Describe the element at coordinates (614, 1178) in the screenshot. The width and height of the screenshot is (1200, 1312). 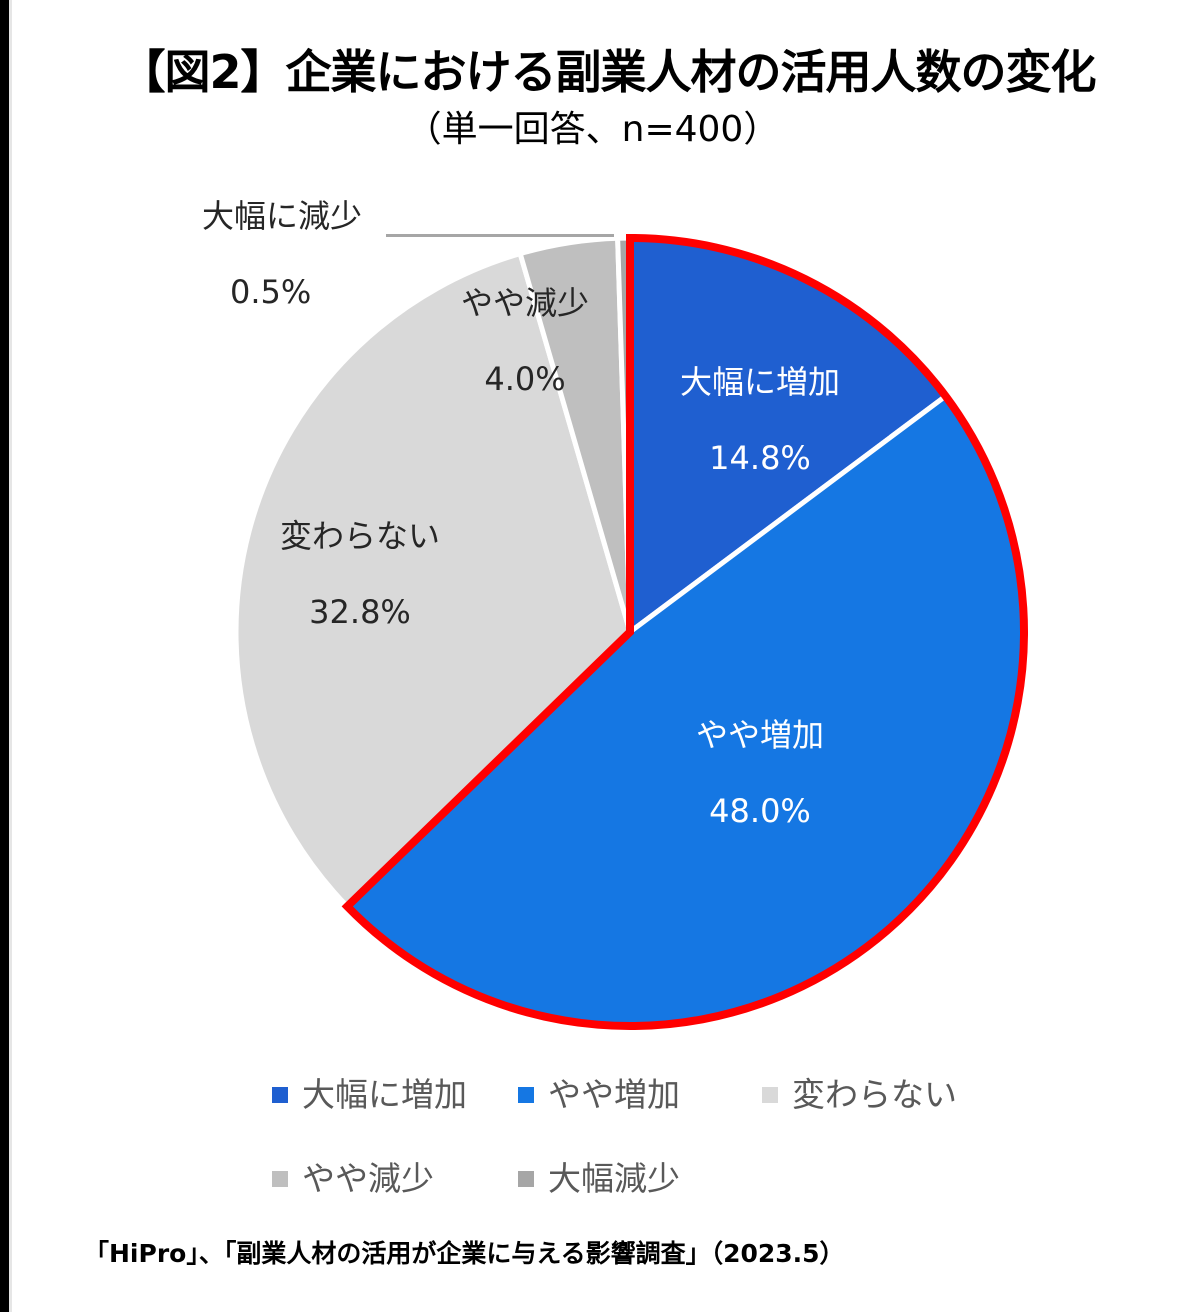
I see `legend-label: 大幅減少` at that location.